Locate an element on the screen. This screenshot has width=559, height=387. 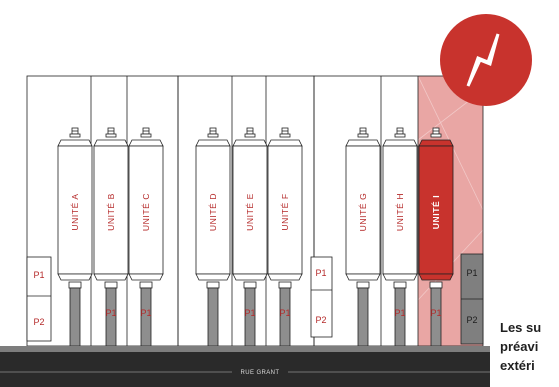
unit-h: UNITÉ H P1 is located at coordinates (400, 237).